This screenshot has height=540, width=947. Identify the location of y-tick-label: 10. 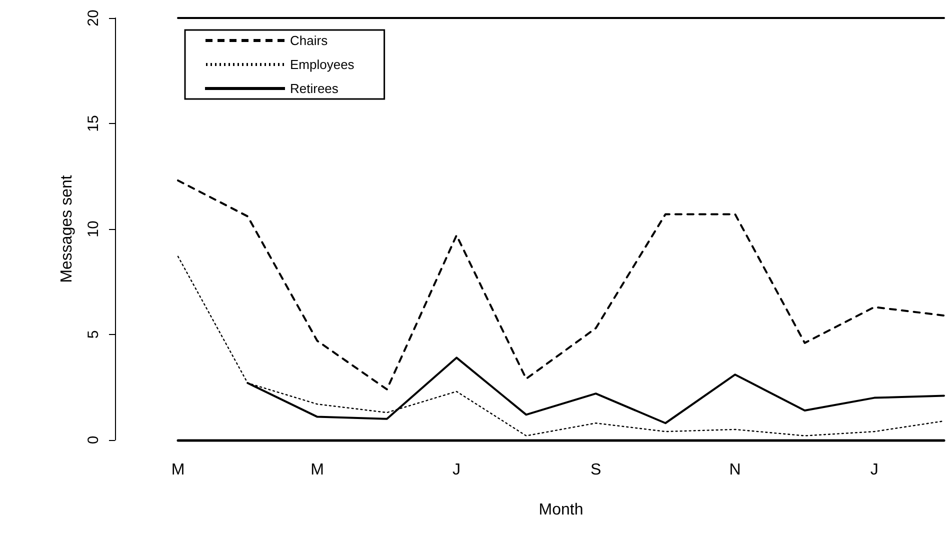
(93, 229).